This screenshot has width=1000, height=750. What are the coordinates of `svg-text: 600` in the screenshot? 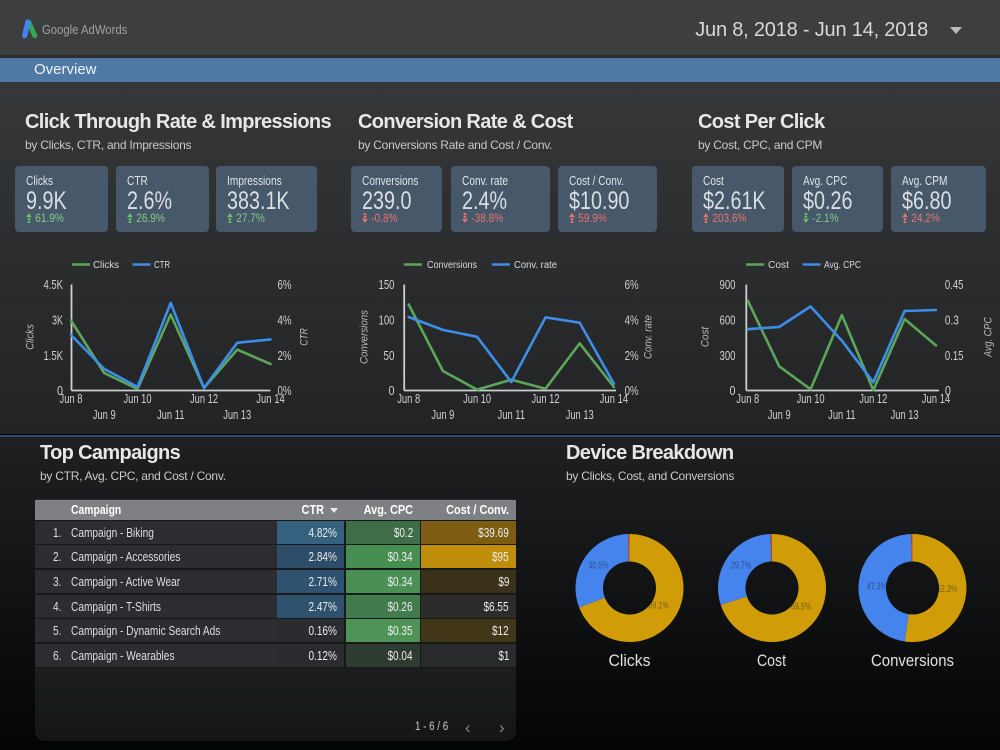 It's located at (728, 321).